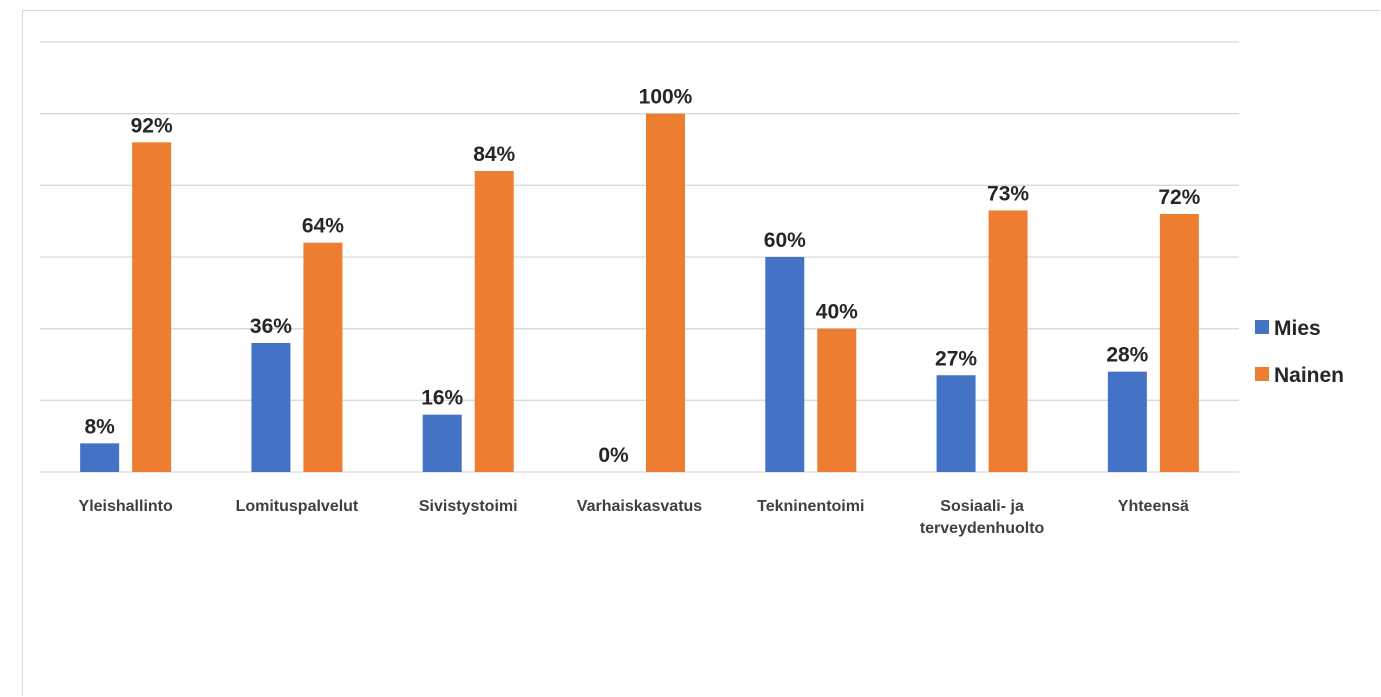  I want to click on x-tick-label: Yleishallinto, so click(126, 506).